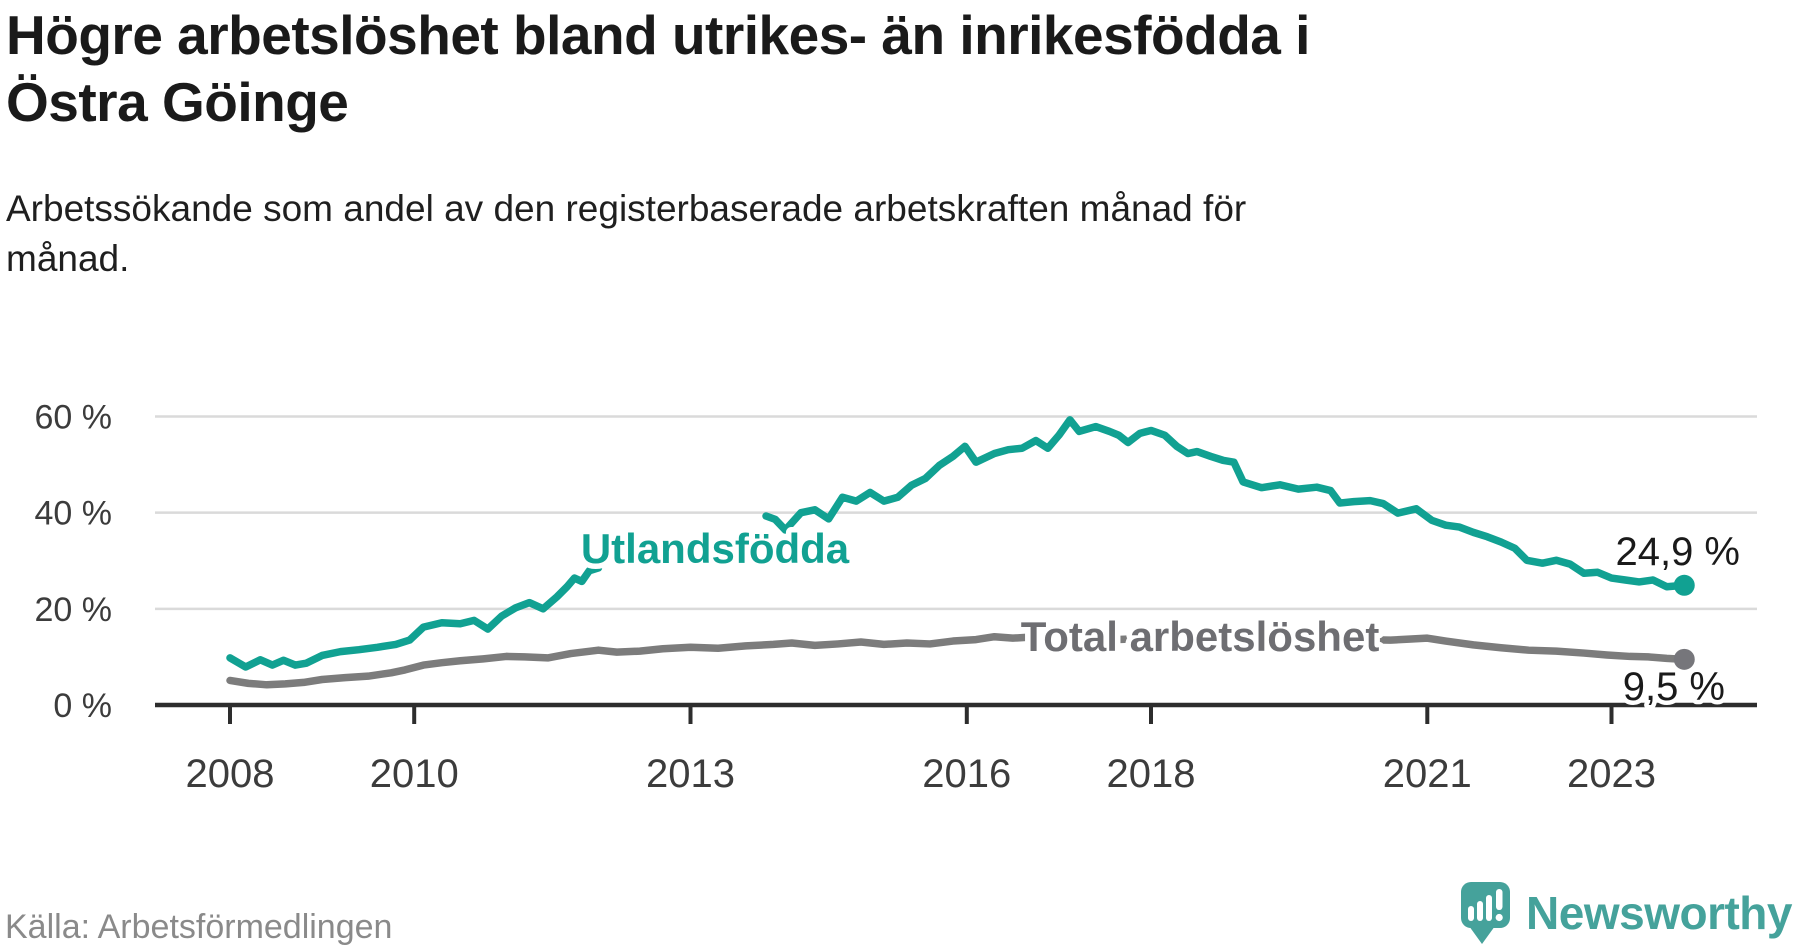 This screenshot has height=948, width=1800. Describe the element at coordinates (230, 774) in the screenshot. I see `x-axis-tick-label: 2008` at that location.